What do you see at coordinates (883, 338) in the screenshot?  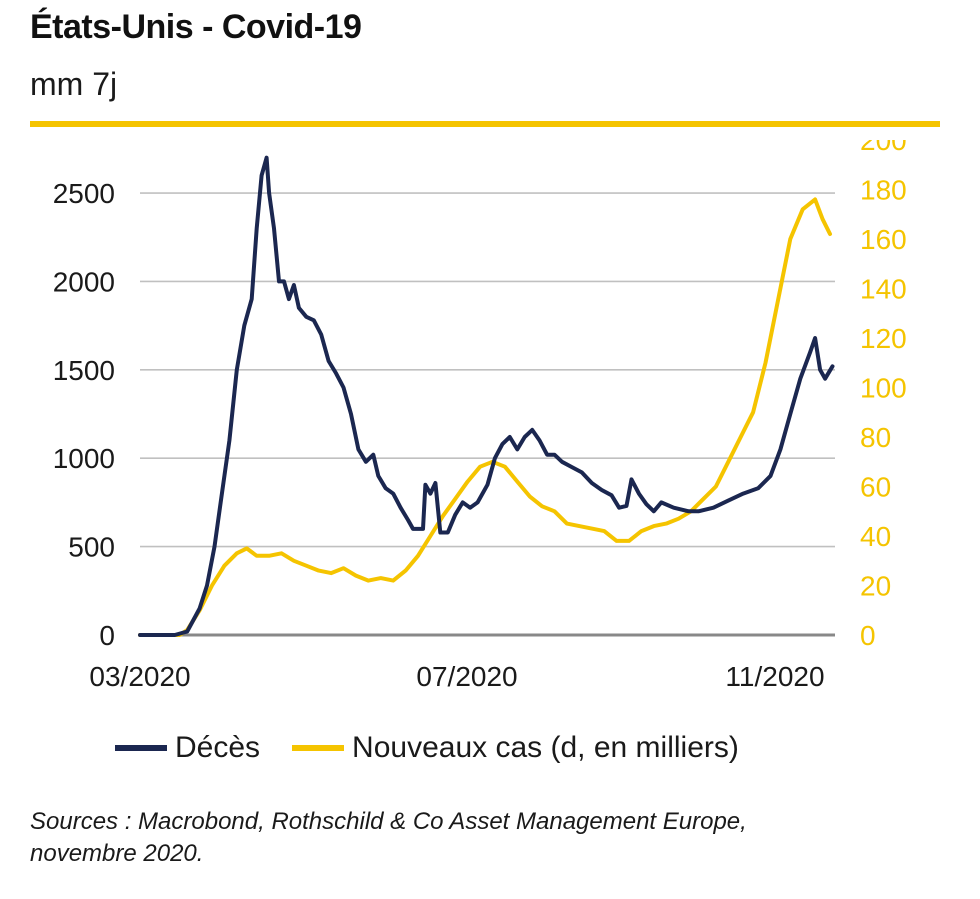 I see `right-axis-tick-label: 120` at bounding box center [883, 338].